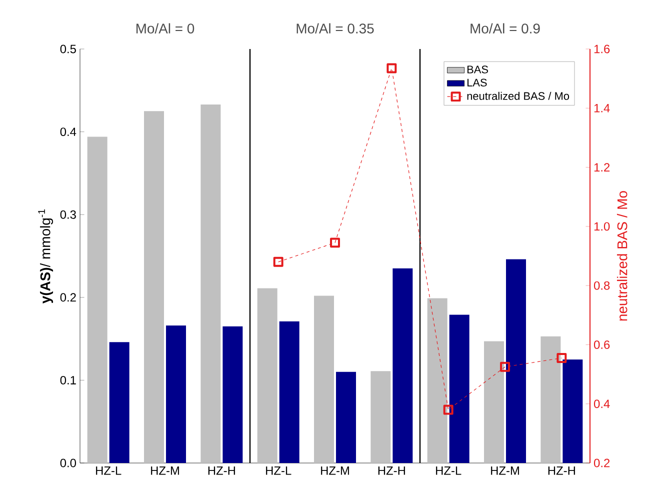 The image size is (655, 493). I want to click on y2-tick-label: 0.2, so click(602, 463).